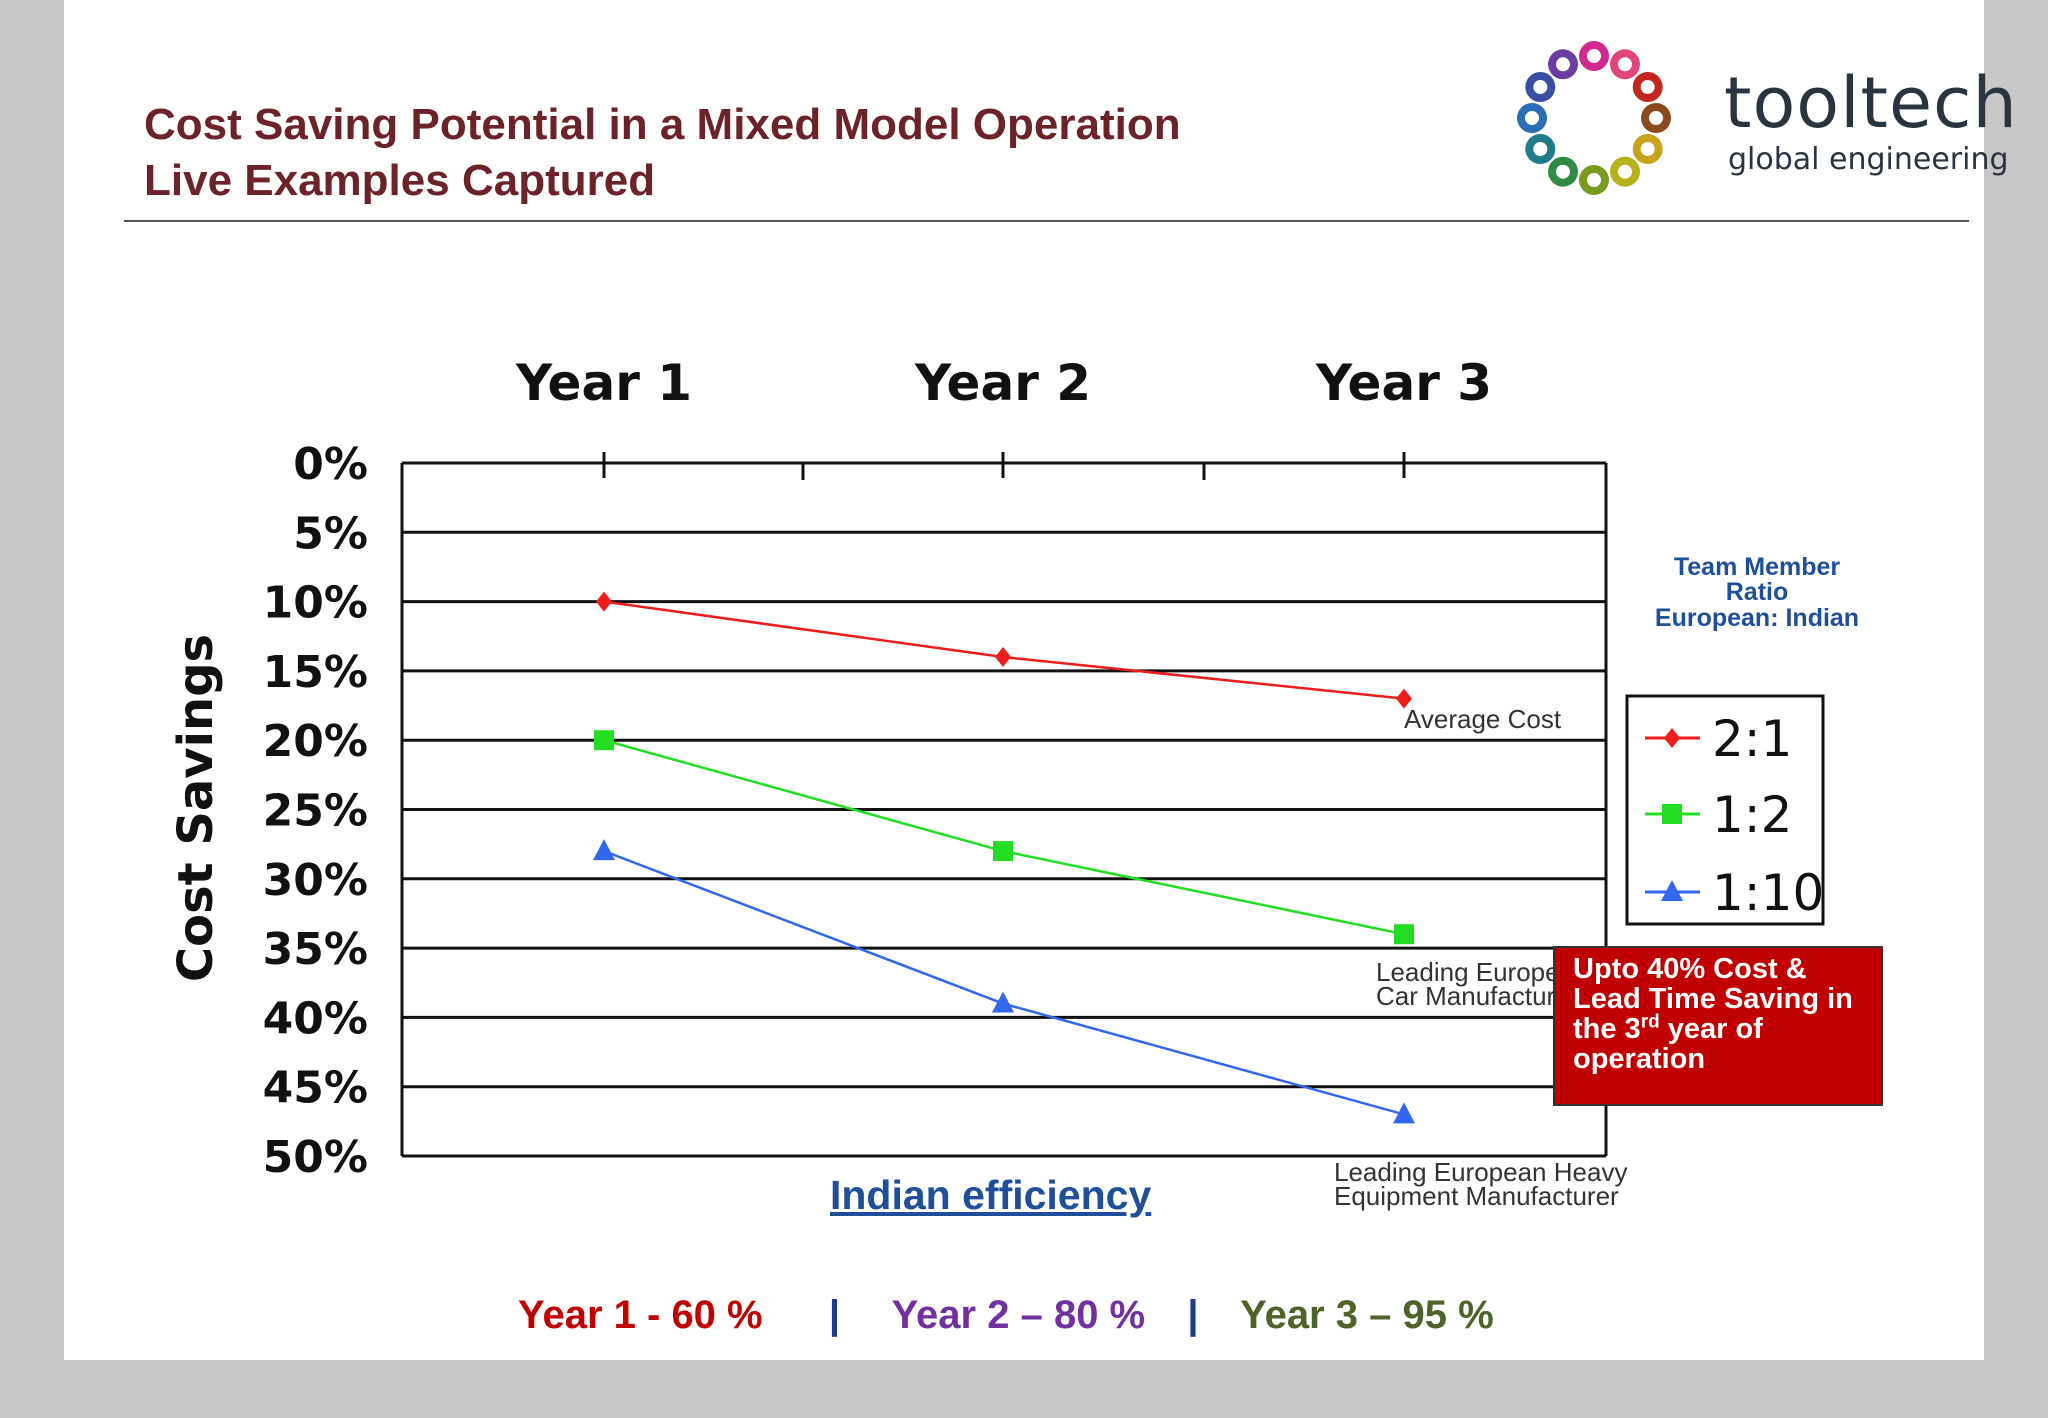 Image resolution: width=2048 pixels, height=1418 pixels. What do you see at coordinates (1476, 1196) in the screenshot?
I see `annotation-heavy-line2: Equipment Manufacturer` at bounding box center [1476, 1196].